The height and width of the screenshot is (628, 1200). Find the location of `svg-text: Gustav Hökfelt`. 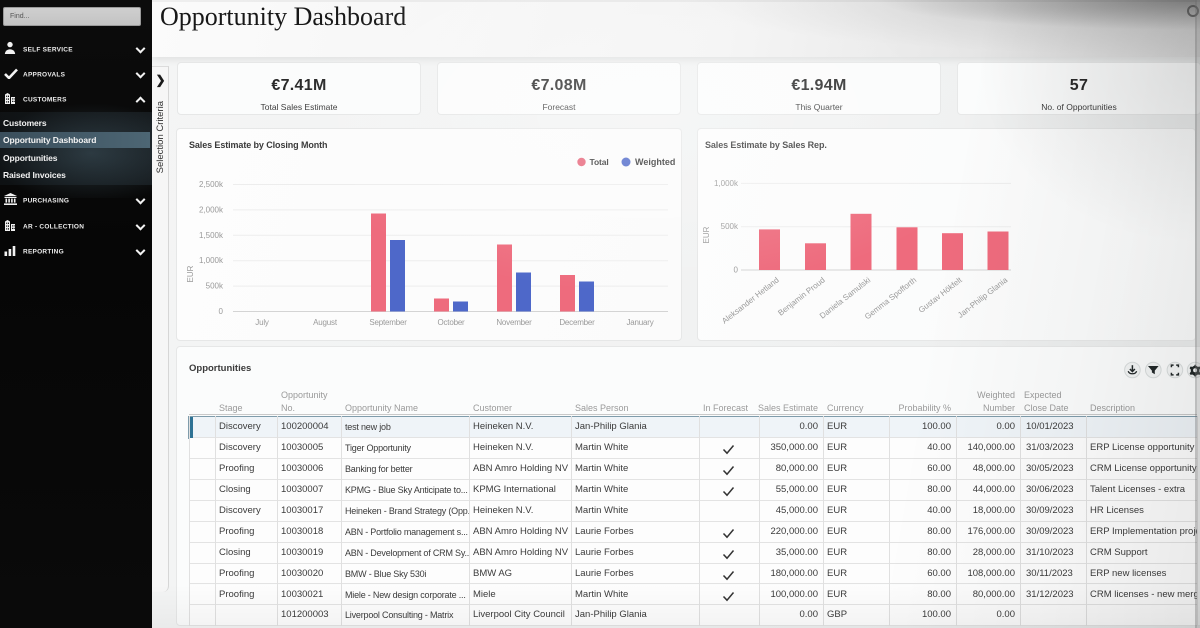

svg-text: Gustav Hökfelt is located at coordinates (940, 295).